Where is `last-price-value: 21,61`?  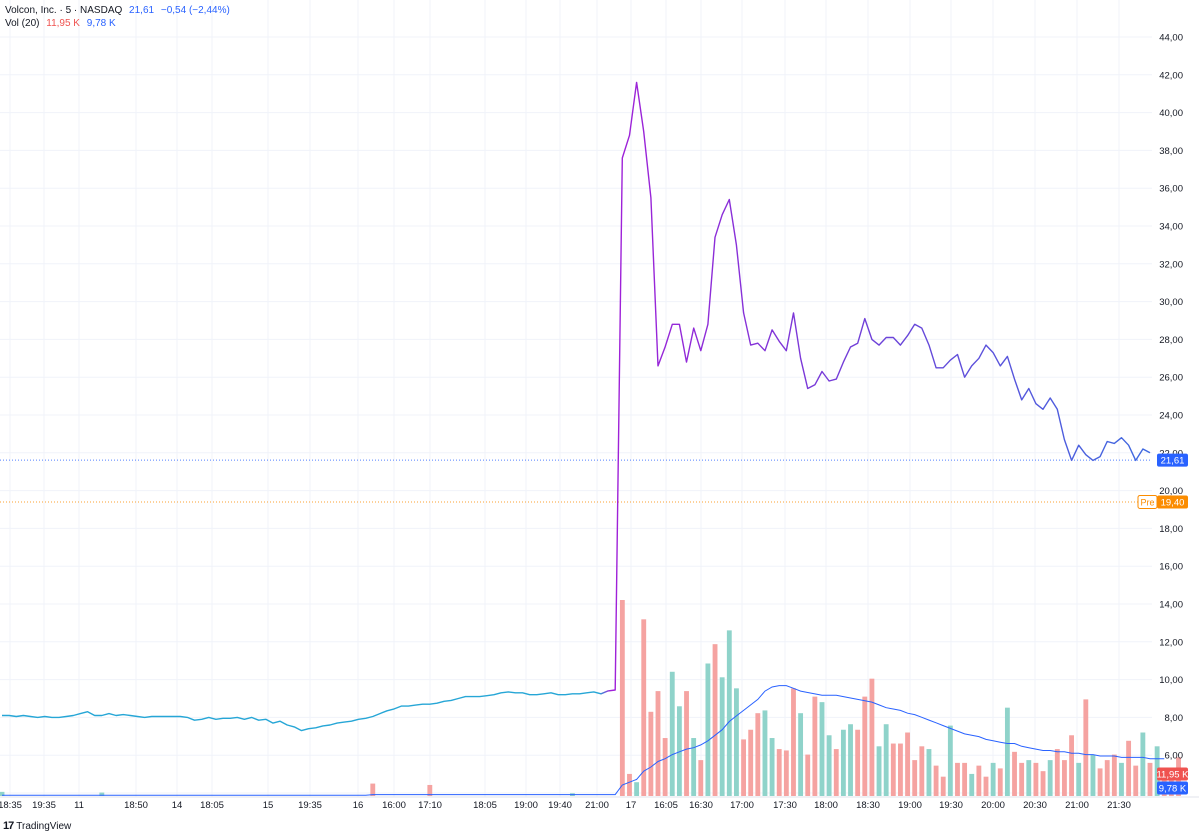
last-price-value: 21,61 is located at coordinates (142, 10).